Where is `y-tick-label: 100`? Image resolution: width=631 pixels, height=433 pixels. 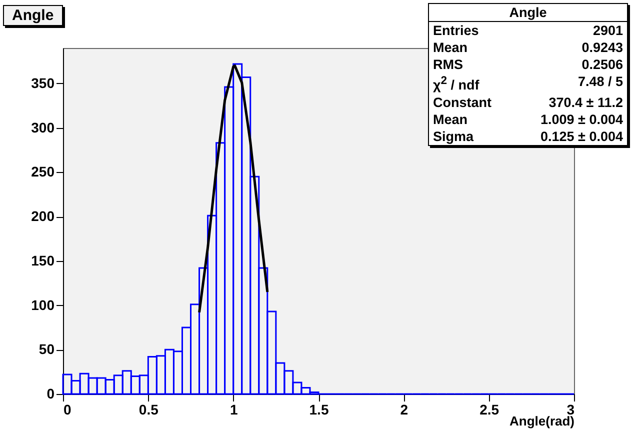 y-tick-label: 100 is located at coordinates (43, 304).